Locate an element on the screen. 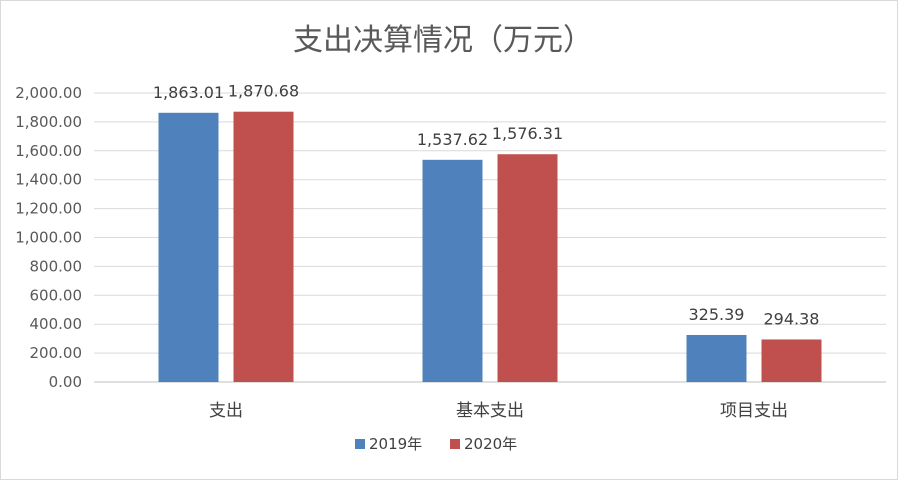 The width and height of the screenshot is (898, 481). y-tick-label: 1,000.00 is located at coordinates (48, 238).